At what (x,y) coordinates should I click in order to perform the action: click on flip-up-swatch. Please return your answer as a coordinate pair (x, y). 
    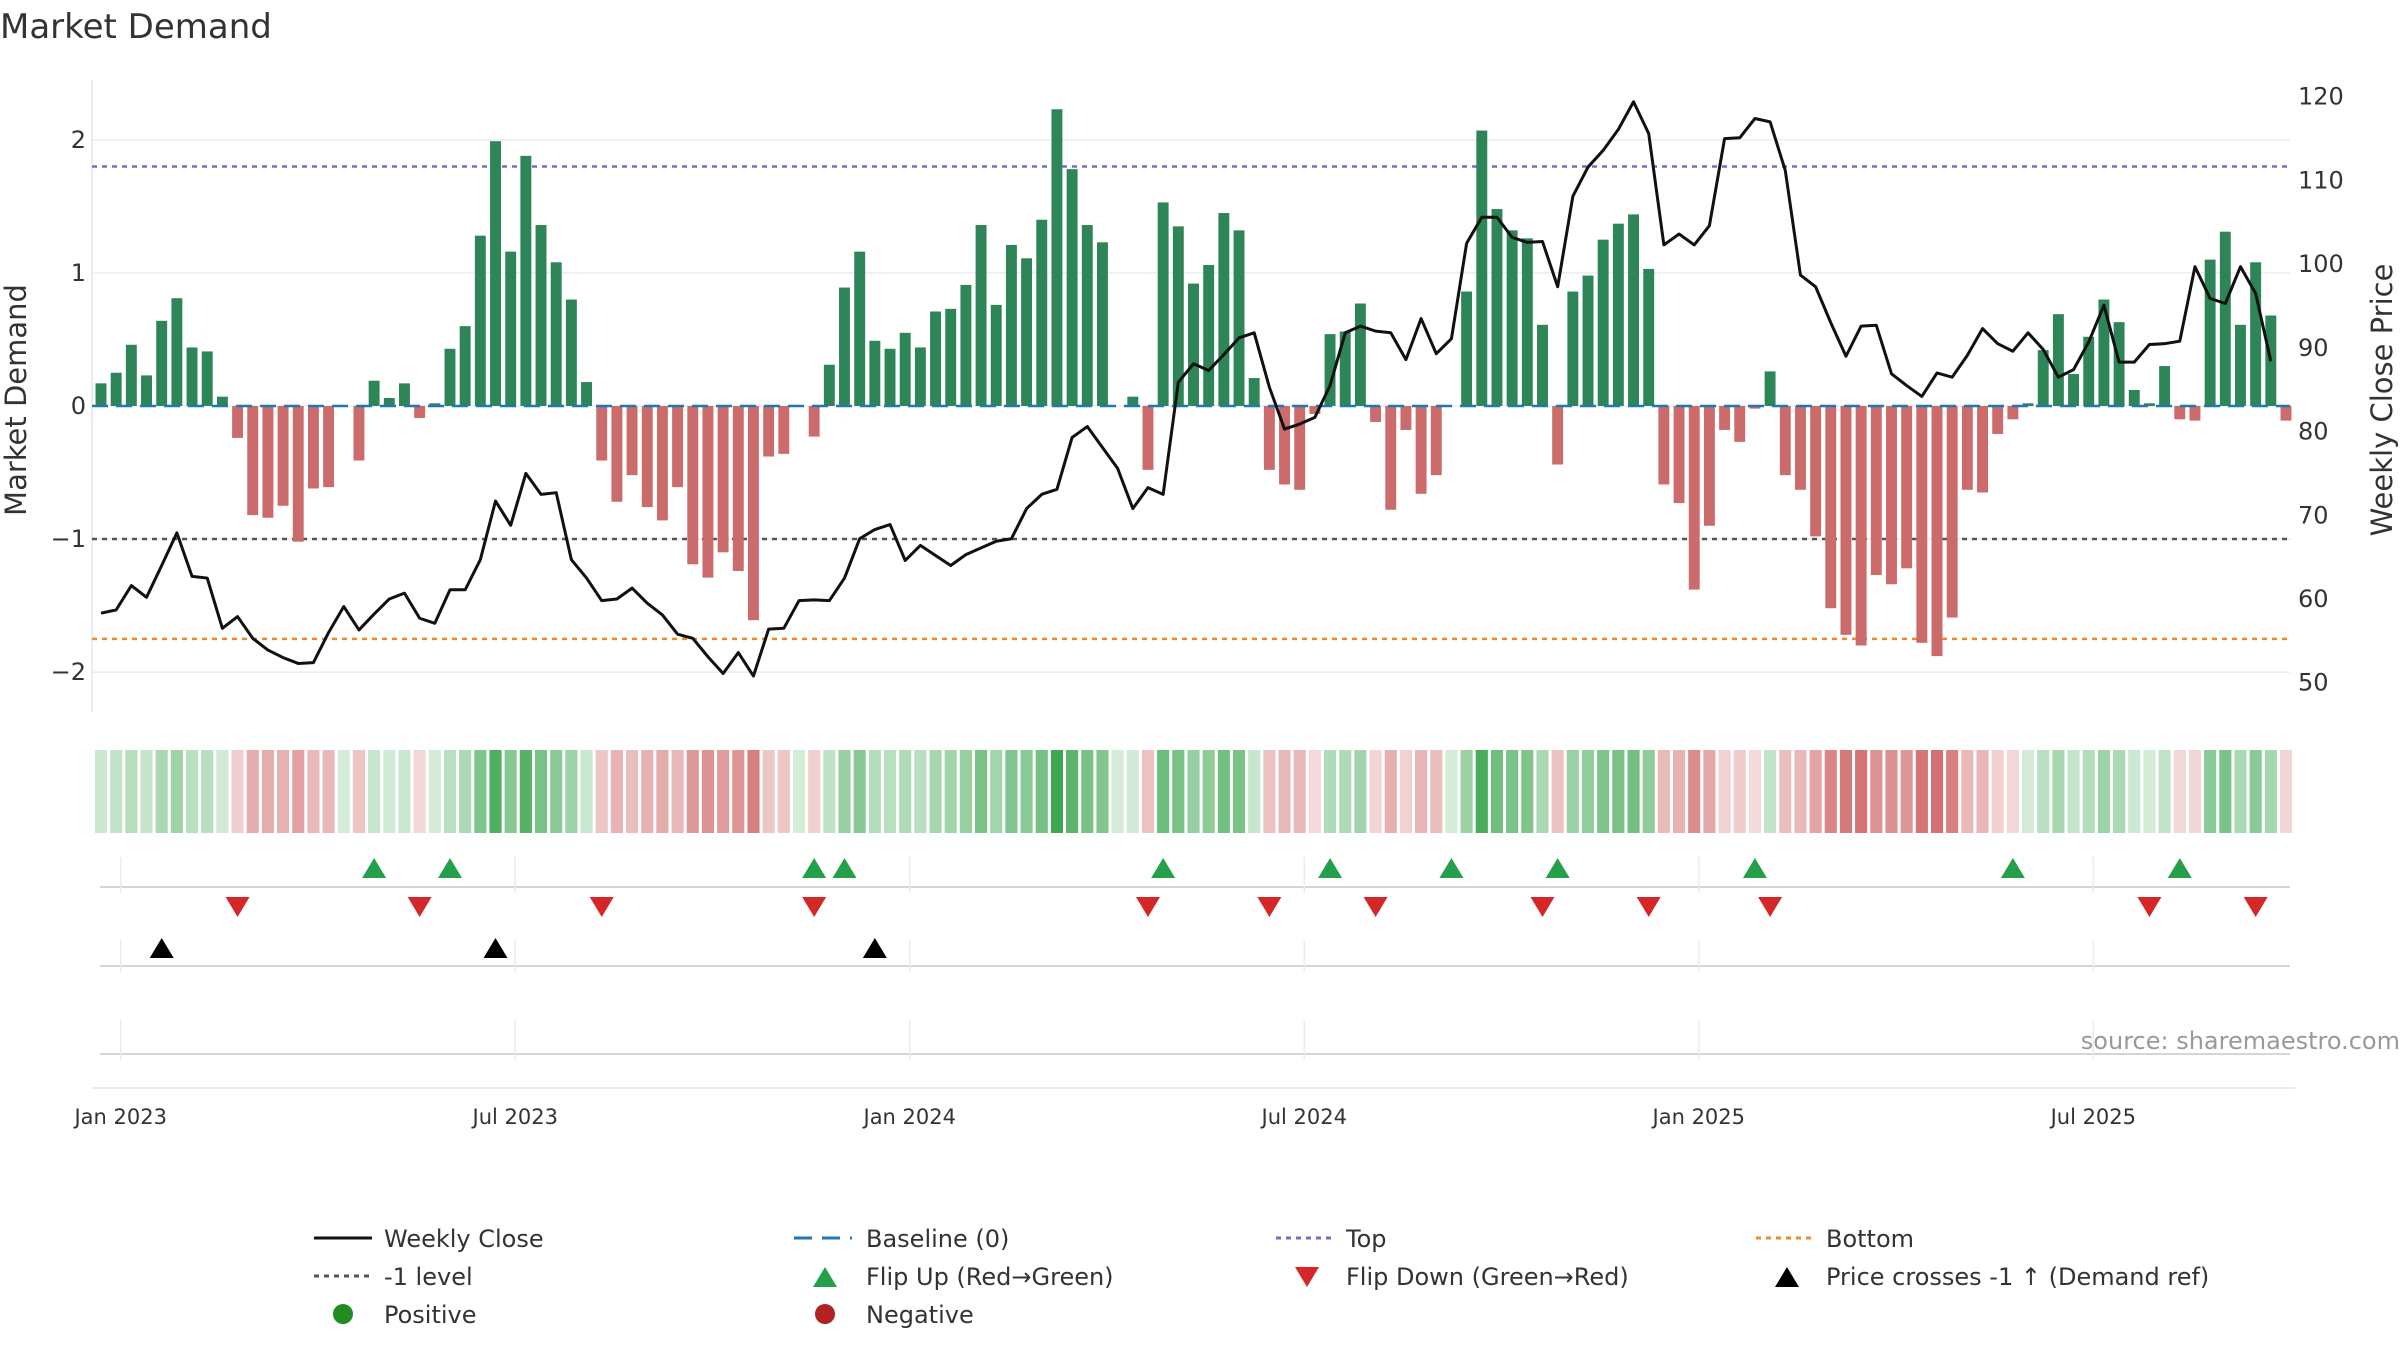
    Looking at the image, I should click on (825, 1277).